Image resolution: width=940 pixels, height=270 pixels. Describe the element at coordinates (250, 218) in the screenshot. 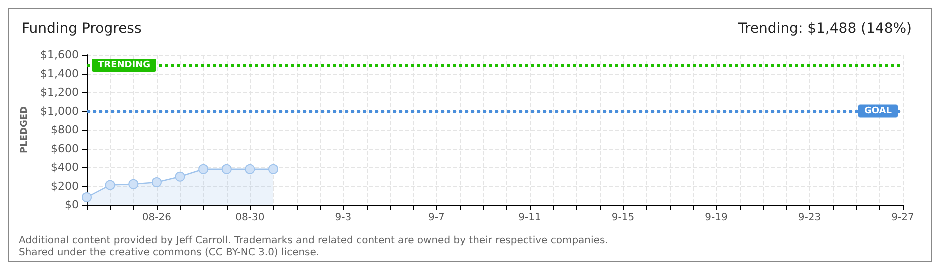

I see `x-tick-label: 08-30` at that location.